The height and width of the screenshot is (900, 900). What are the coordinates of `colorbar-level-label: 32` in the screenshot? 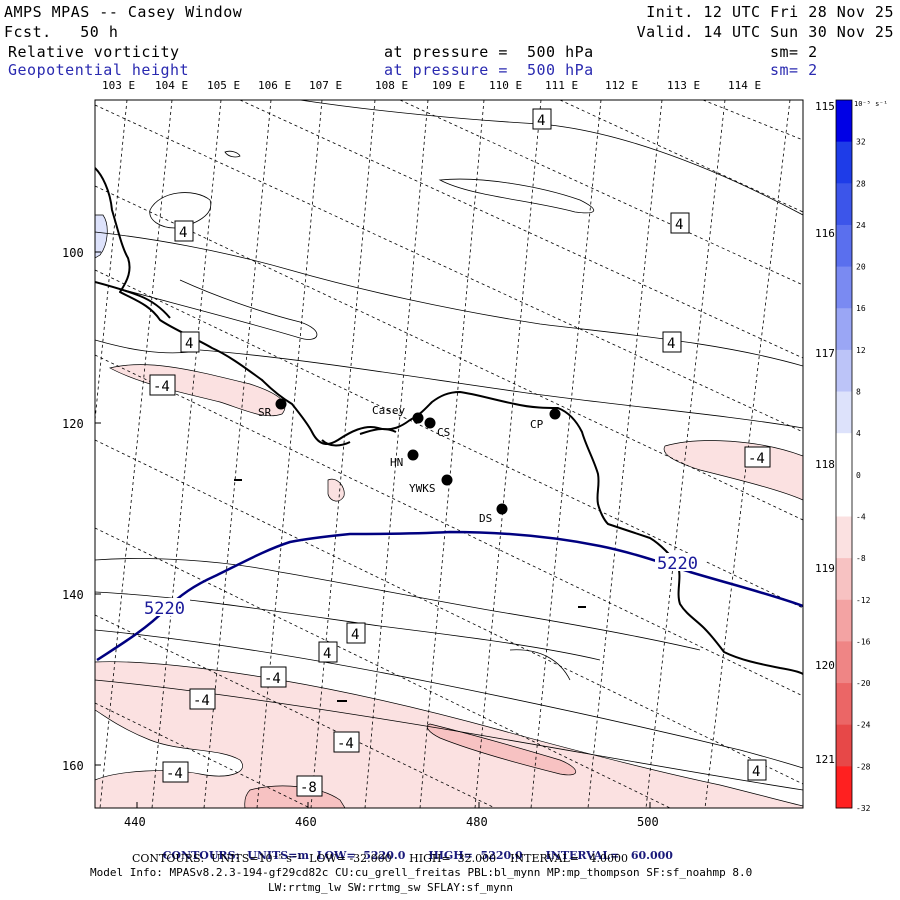 It's located at (861, 142).